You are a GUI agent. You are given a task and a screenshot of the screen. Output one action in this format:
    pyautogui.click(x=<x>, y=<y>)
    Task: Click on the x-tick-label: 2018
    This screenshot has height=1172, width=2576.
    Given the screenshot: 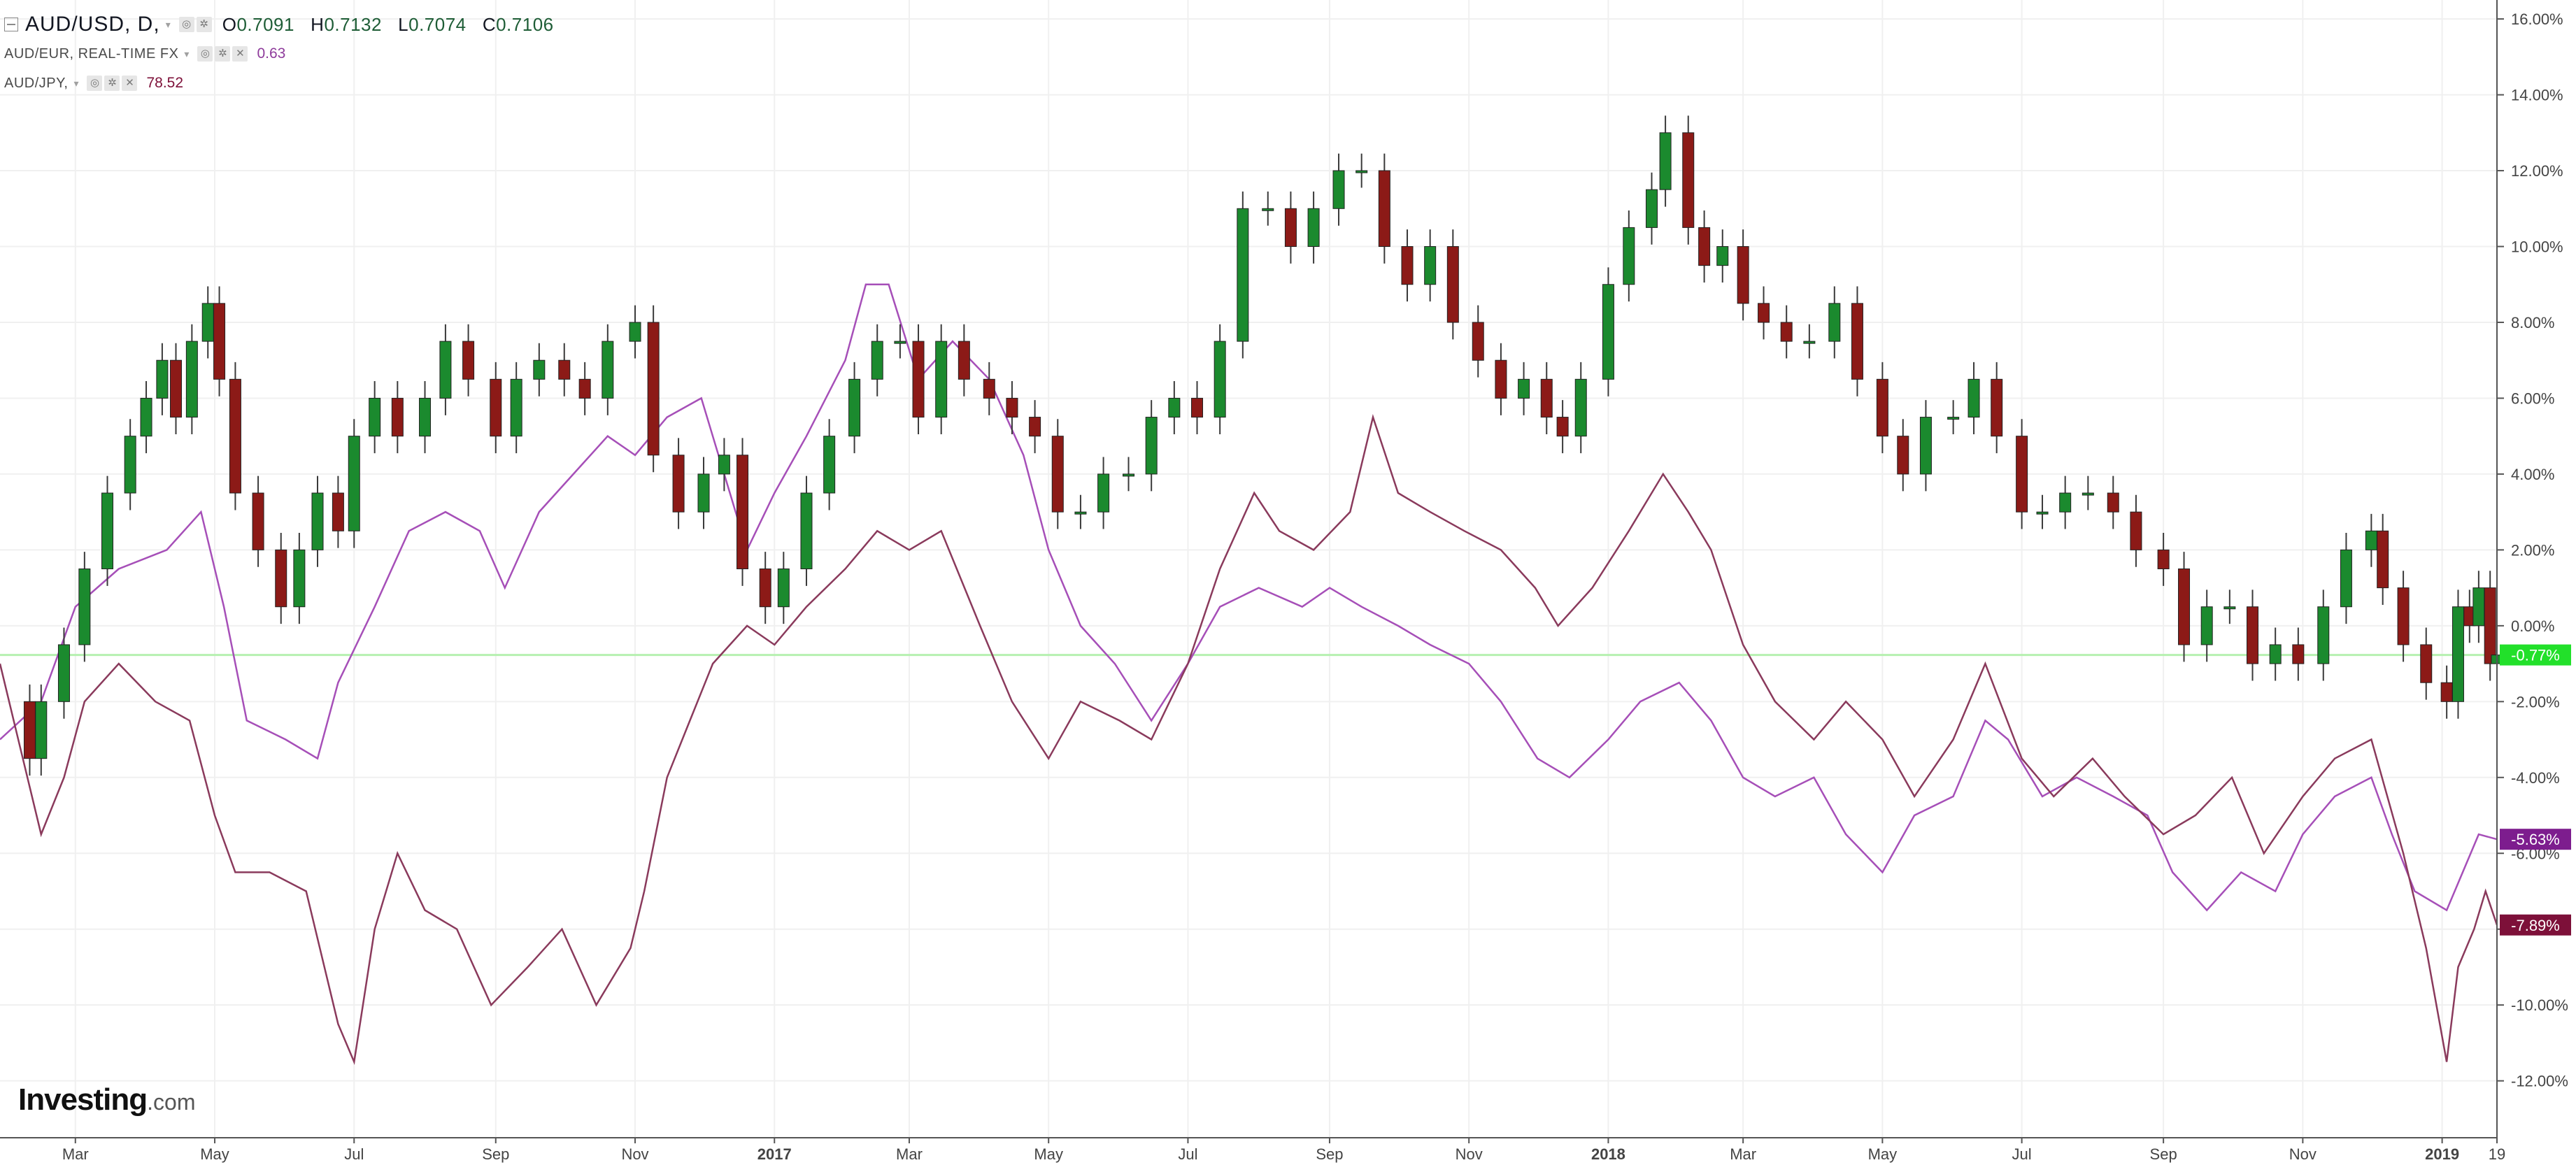 What is the action you would take?
    pyautogui.click(x=1608, y=1154)
    